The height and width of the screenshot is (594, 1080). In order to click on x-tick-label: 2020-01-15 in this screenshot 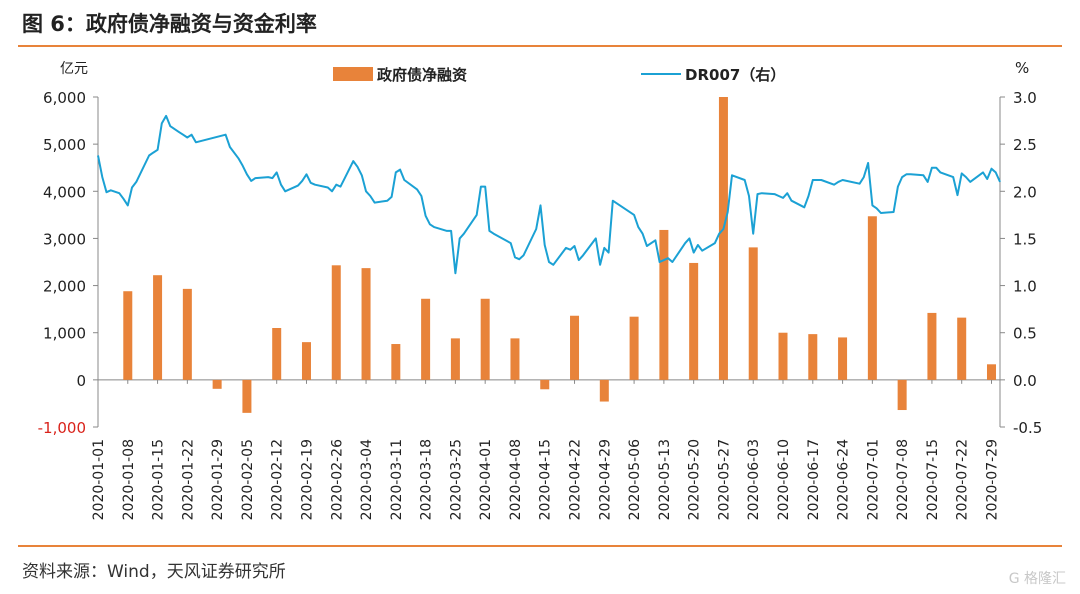, I will do `click(159, 479)`.